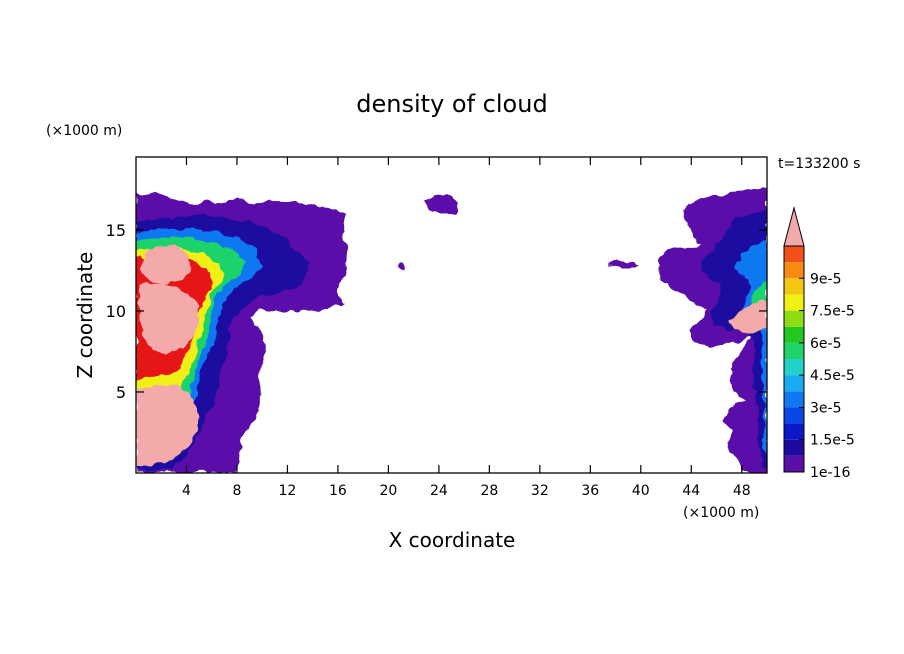  I want to click on cloud-cell-x24, so click(442, 206).